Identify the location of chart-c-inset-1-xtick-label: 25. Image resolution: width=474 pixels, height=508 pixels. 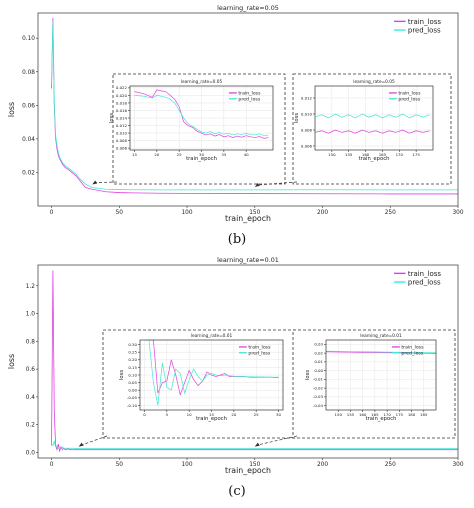
(256, 414).